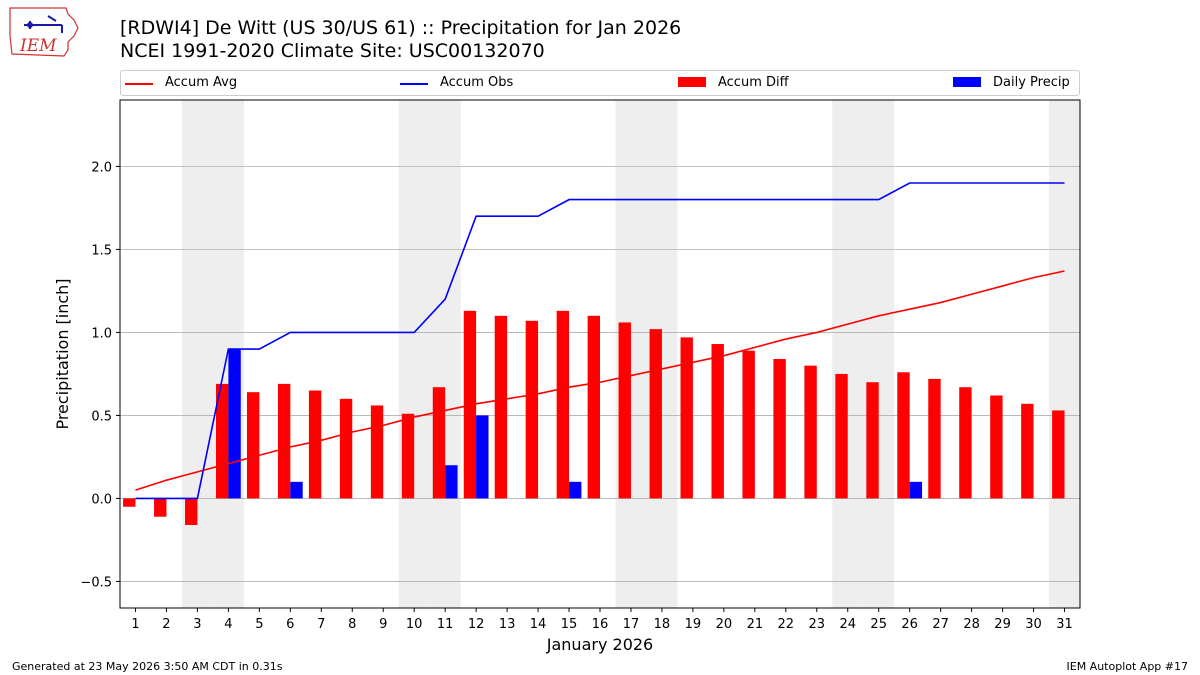 The height and width of the screenshot is (675, 1200). What do you see at coordinates (101, 250) in the screenshot?
I see `y-tick-label: 1.5` at bounding box center [101, 250].